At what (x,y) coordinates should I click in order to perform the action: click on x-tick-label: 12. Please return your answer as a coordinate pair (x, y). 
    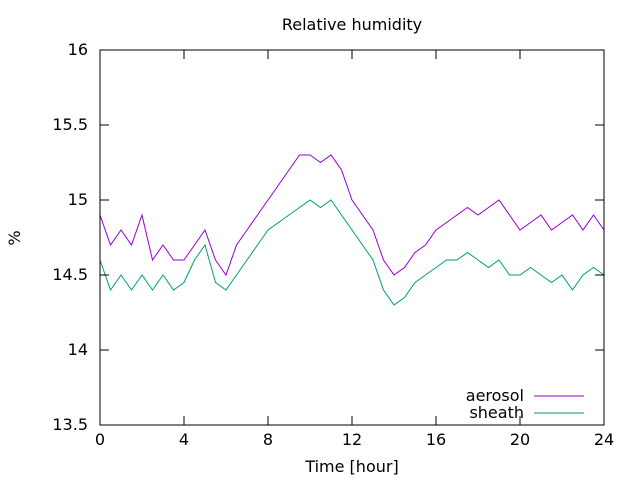
    Looking at the image, I should click on (352, 439).